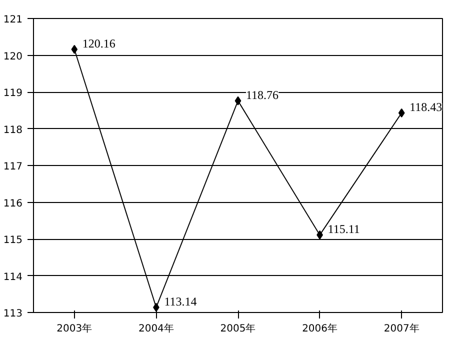 The height and width of the screenshot is (350, 456). I want to click on y-tick-label: 117, so click(13, 167).